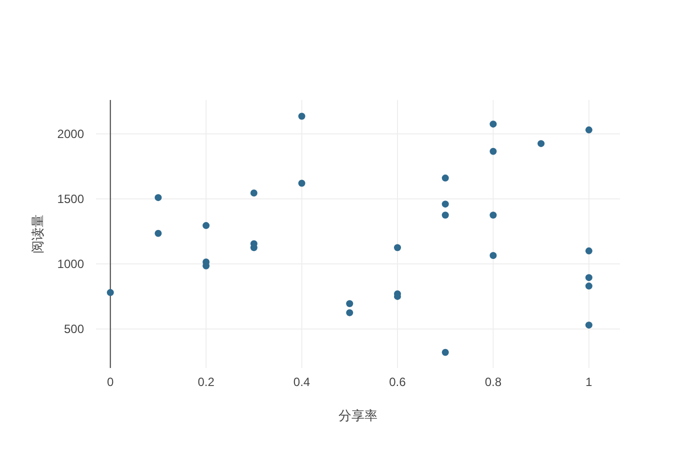  I want to click on x-axis-title: 分享率, so click(358, 415).